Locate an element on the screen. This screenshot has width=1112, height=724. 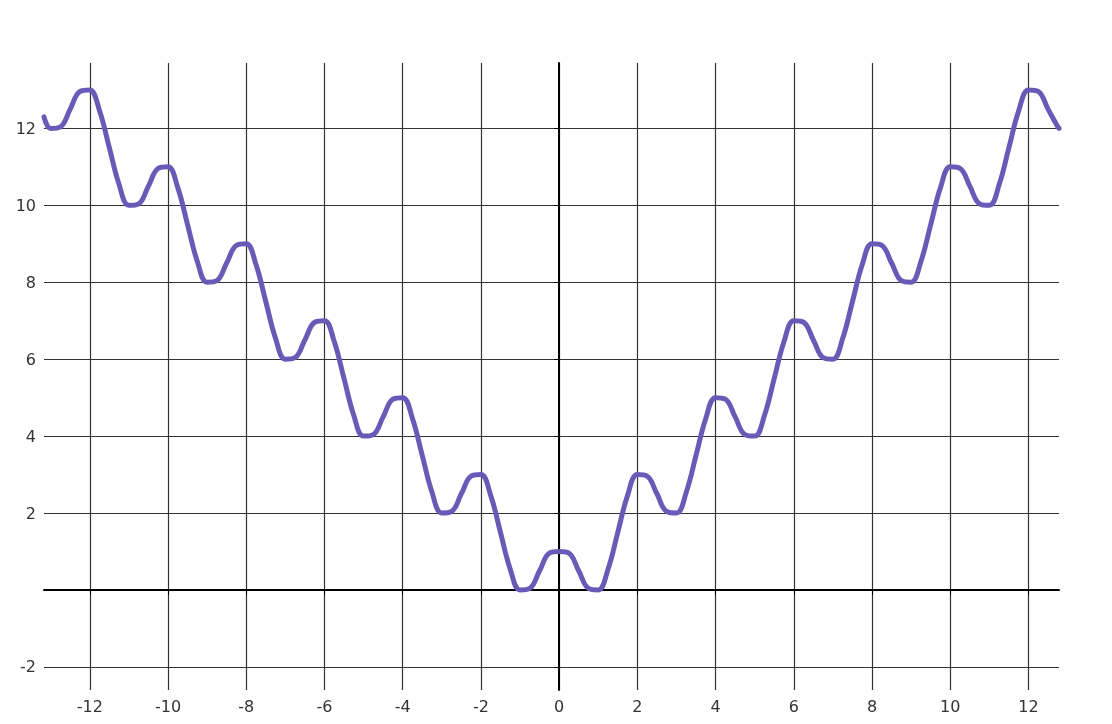
y-tick-label: -2 is located at coordinates (28, 667).